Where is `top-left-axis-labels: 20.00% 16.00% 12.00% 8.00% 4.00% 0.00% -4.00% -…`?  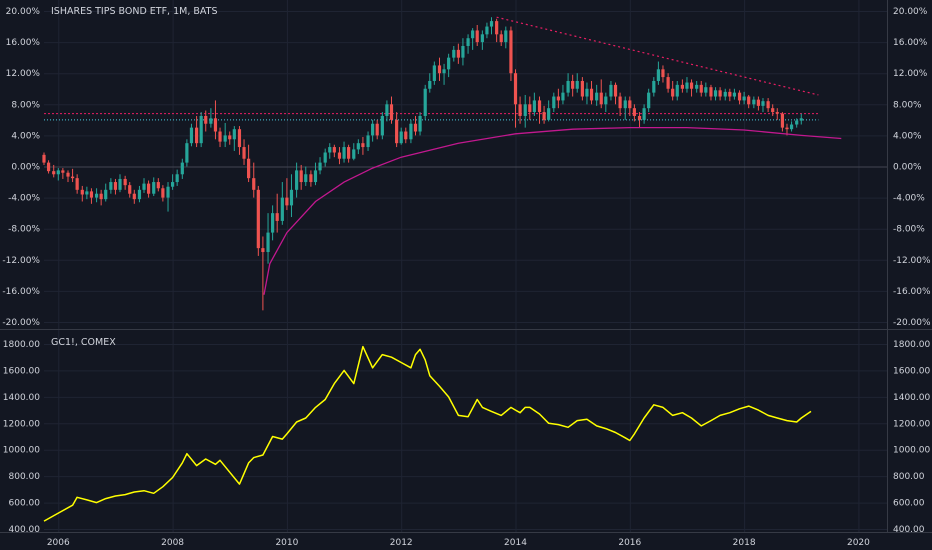
top-left-axis-labels: 20.00% 16.00% 12.00% 8.00% 4.00% 0.00% -4.00% -… is located at coordinates (21, 167).